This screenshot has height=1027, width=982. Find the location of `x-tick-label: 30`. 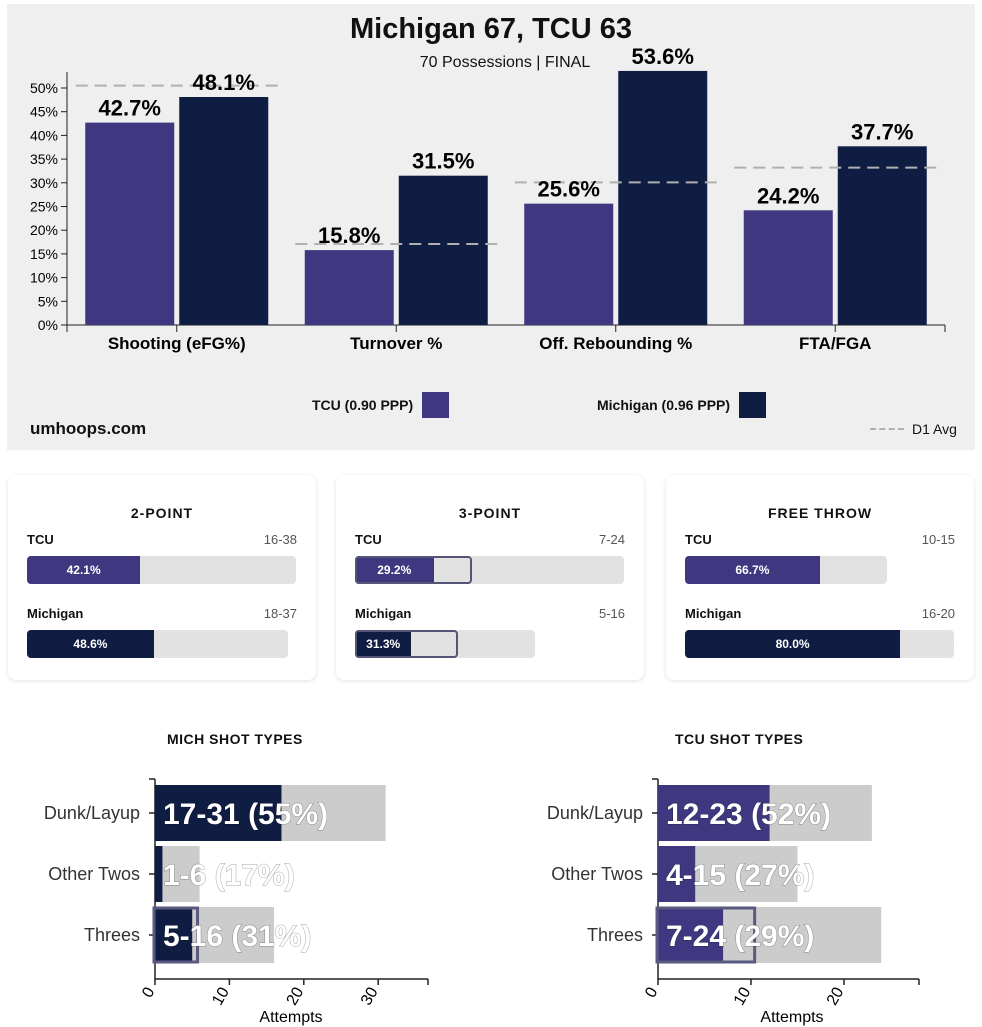

x-tick-label: 30 is located at coordinates (370, 996).